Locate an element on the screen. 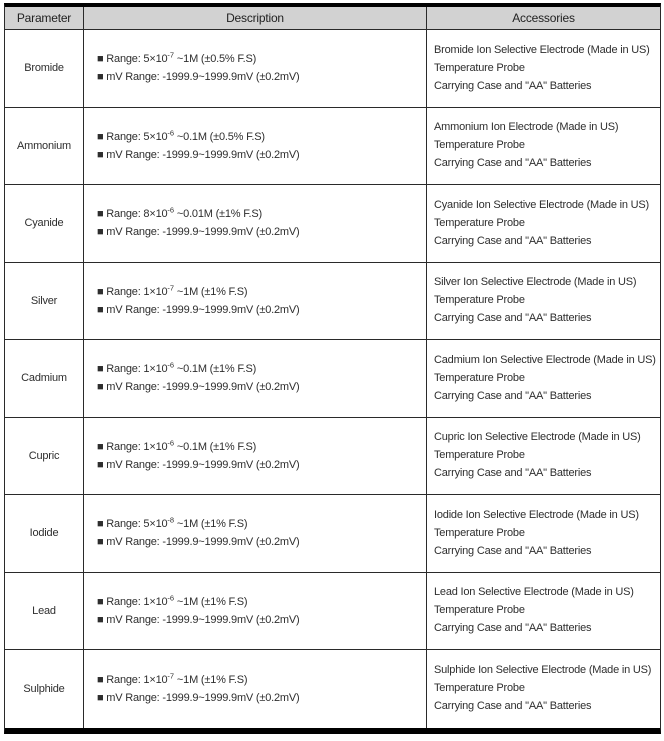 This screenshot has width=664, height=741. parameter-cell: Iodide is located at coordinates (44, 534).